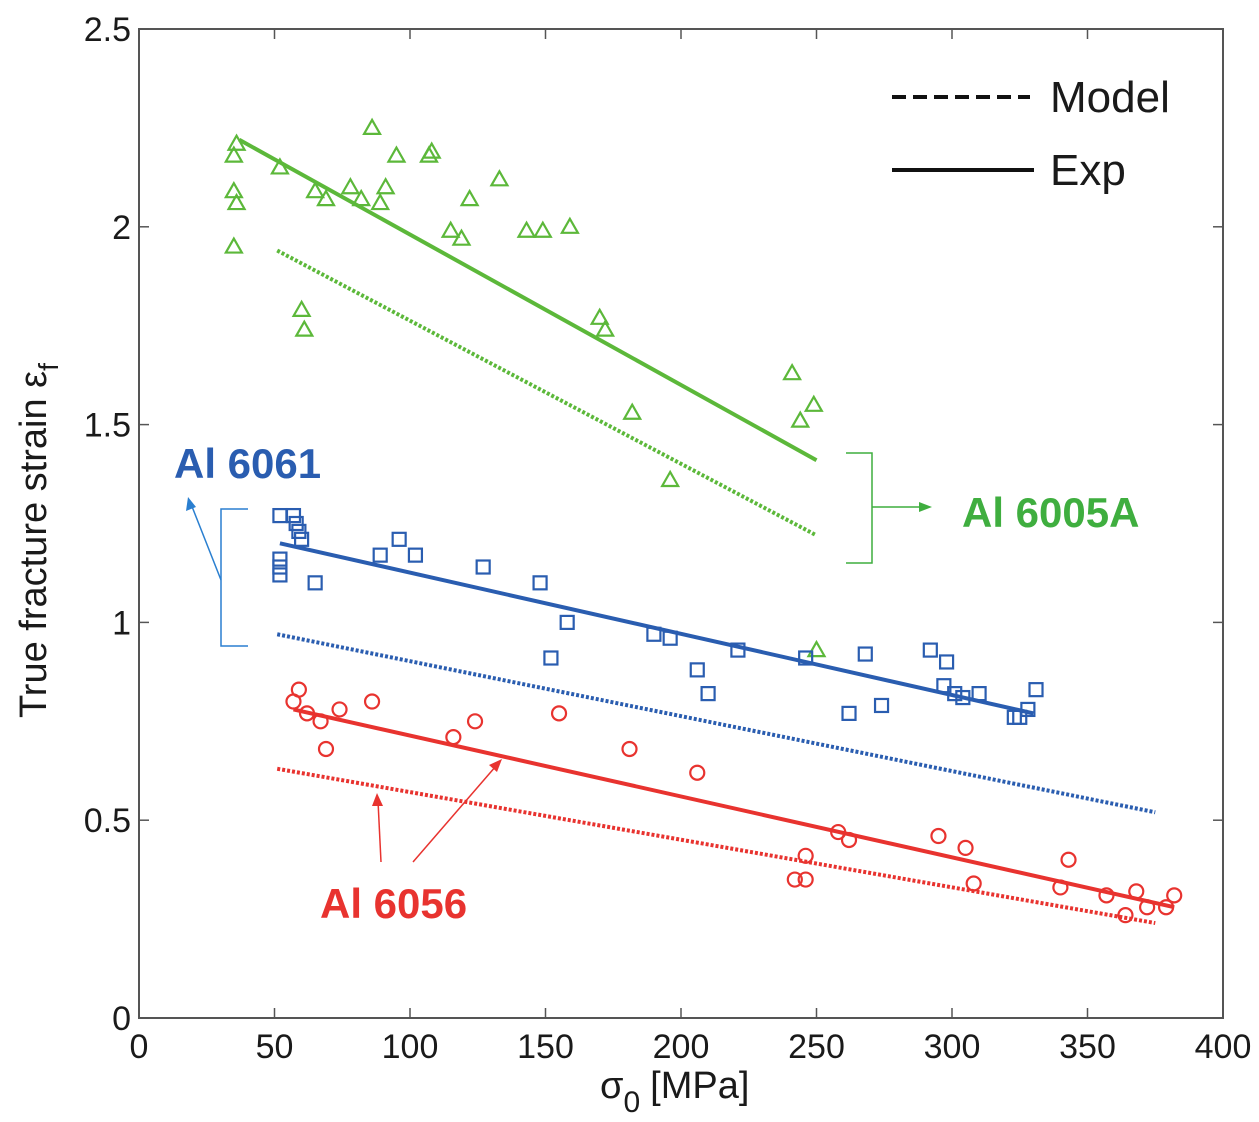 The height and width of the screenshot is (1122, 1259). I want to click on annotation-al6005a-arrowhead, so click(925, 507).